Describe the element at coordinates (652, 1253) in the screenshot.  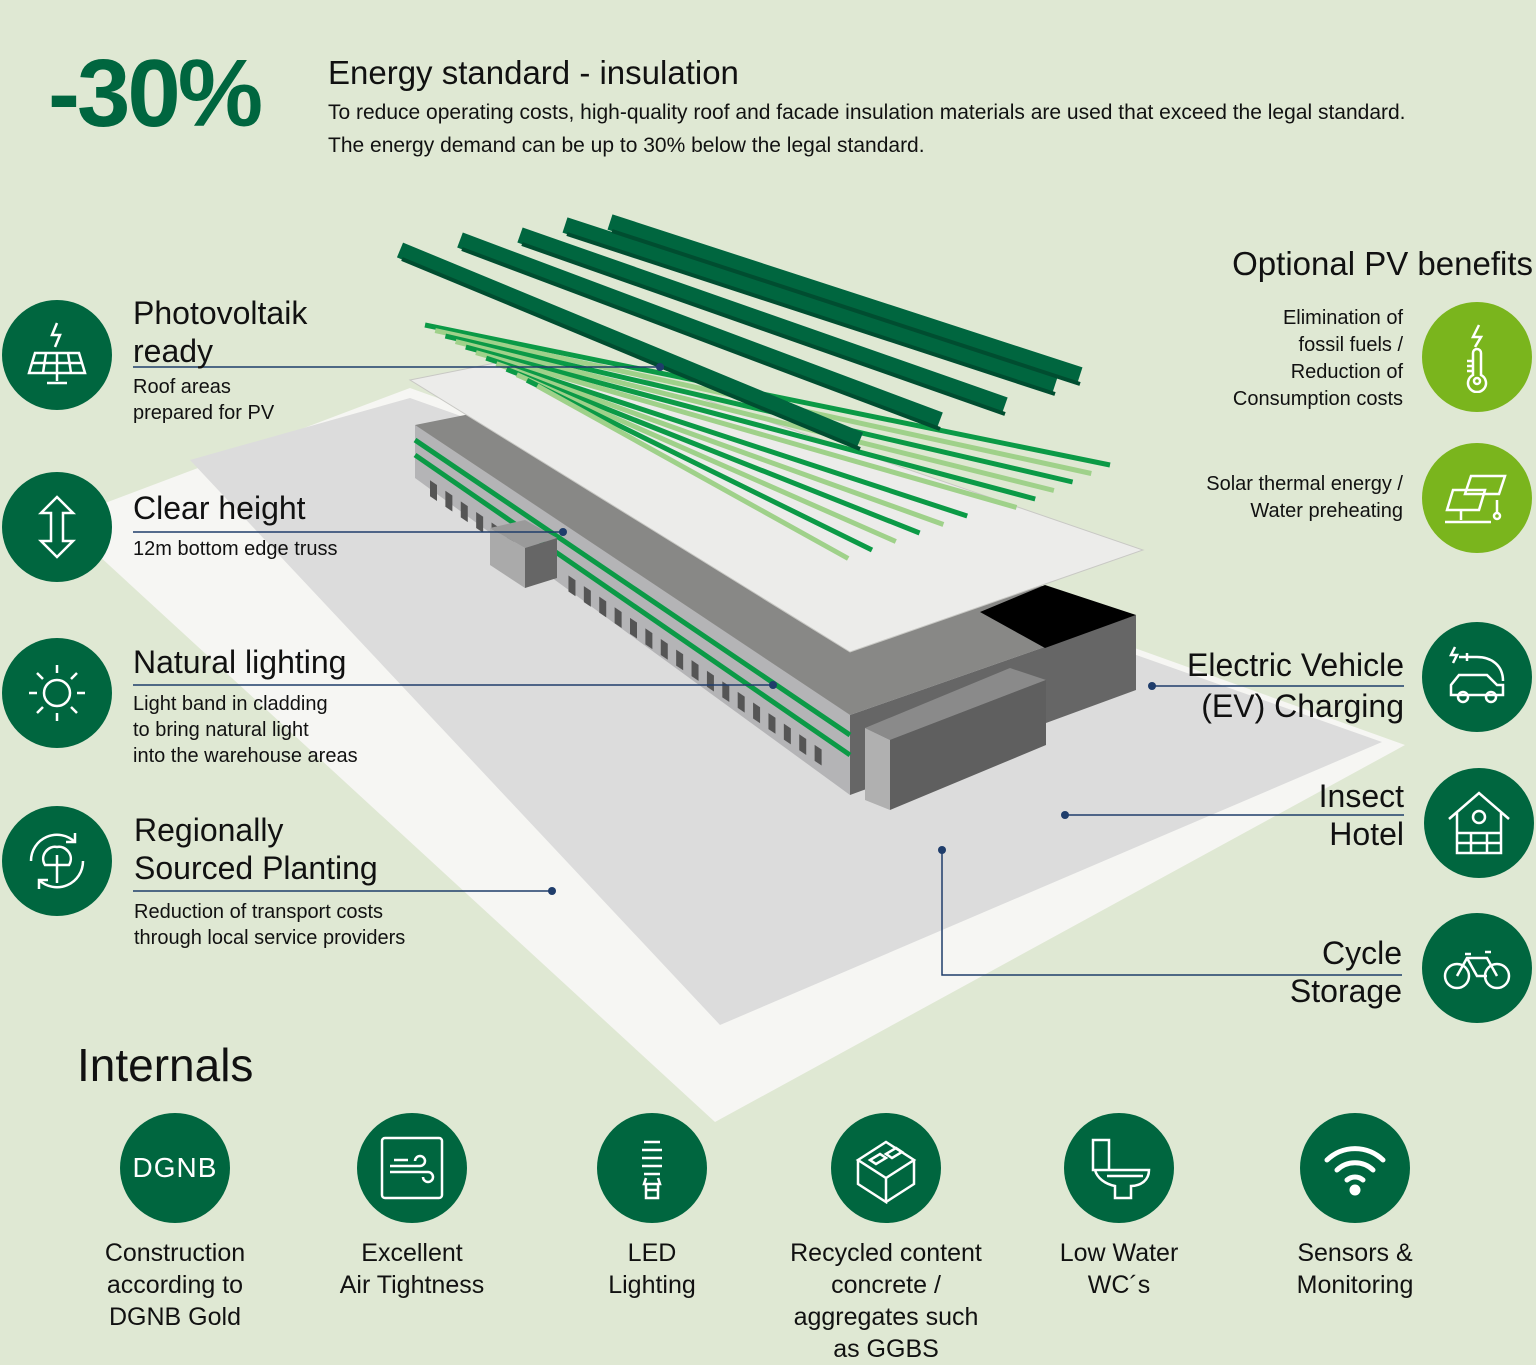
I see `line: LED` at that location.